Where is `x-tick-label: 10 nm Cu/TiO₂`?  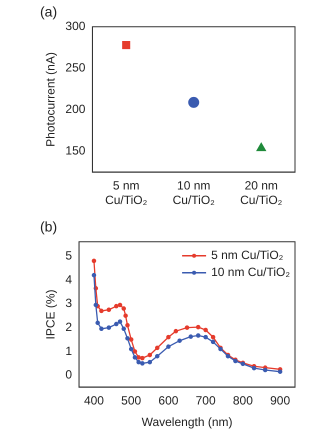 x-tick-label: 10 nm Cu/TiO₂ is located at coordinates (194, 193).